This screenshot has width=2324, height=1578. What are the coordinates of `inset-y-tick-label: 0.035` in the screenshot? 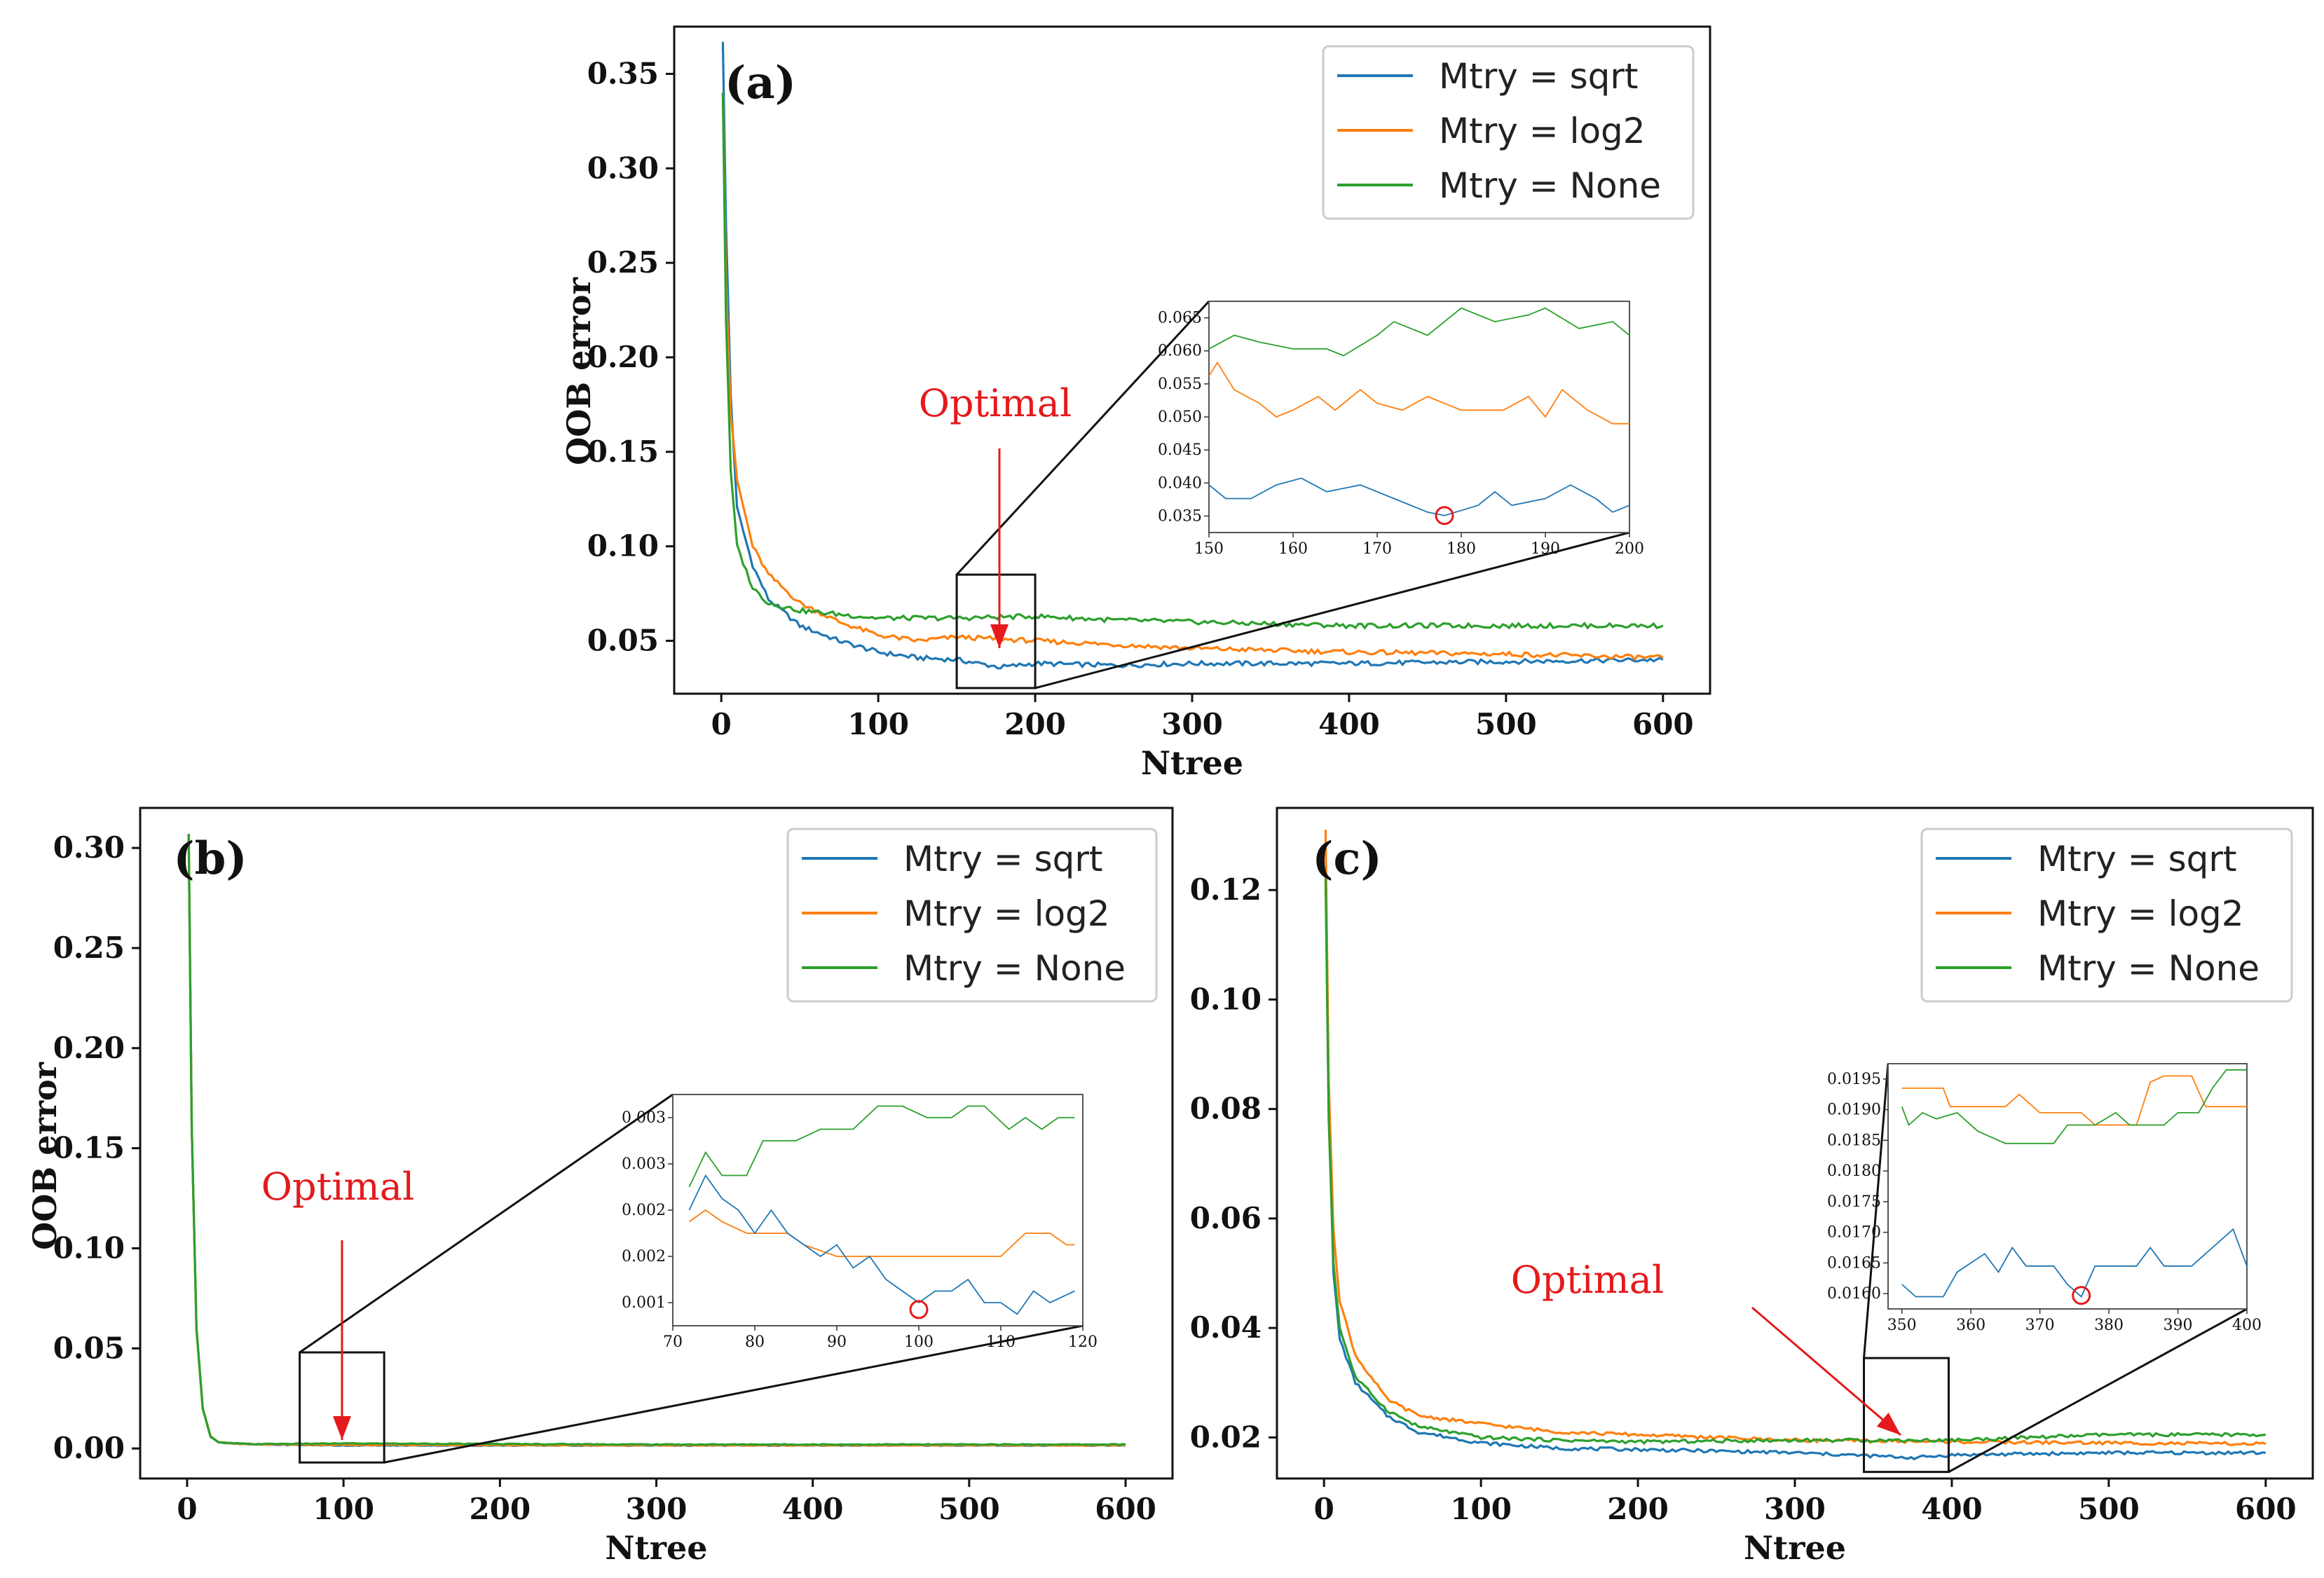 It's located at (1180, 516).